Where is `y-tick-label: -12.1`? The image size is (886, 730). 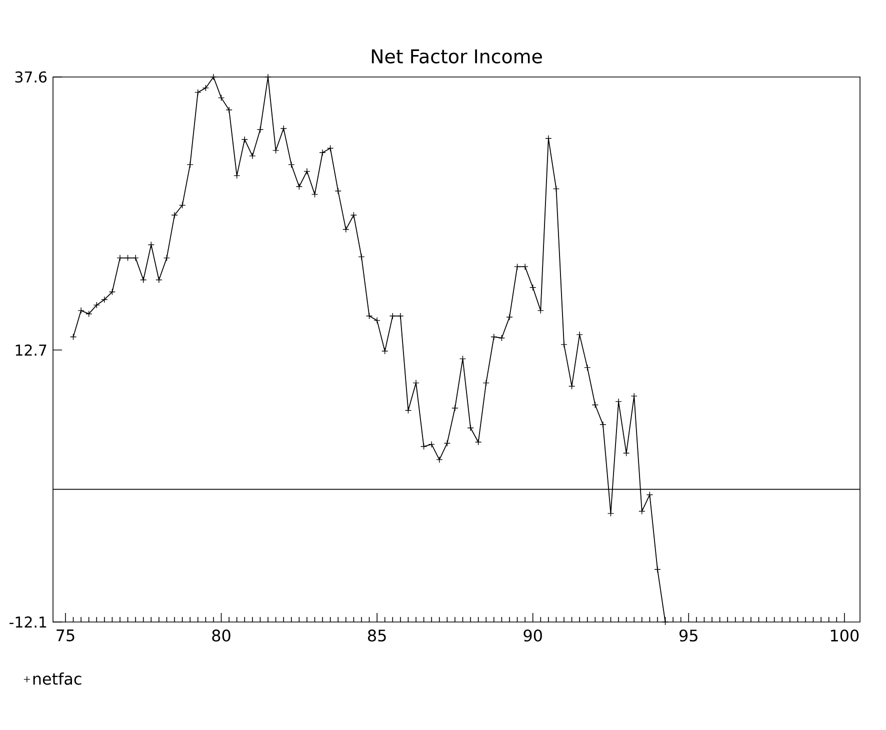
y-tick-label: -12.1 is located at coordinates (28, 622).